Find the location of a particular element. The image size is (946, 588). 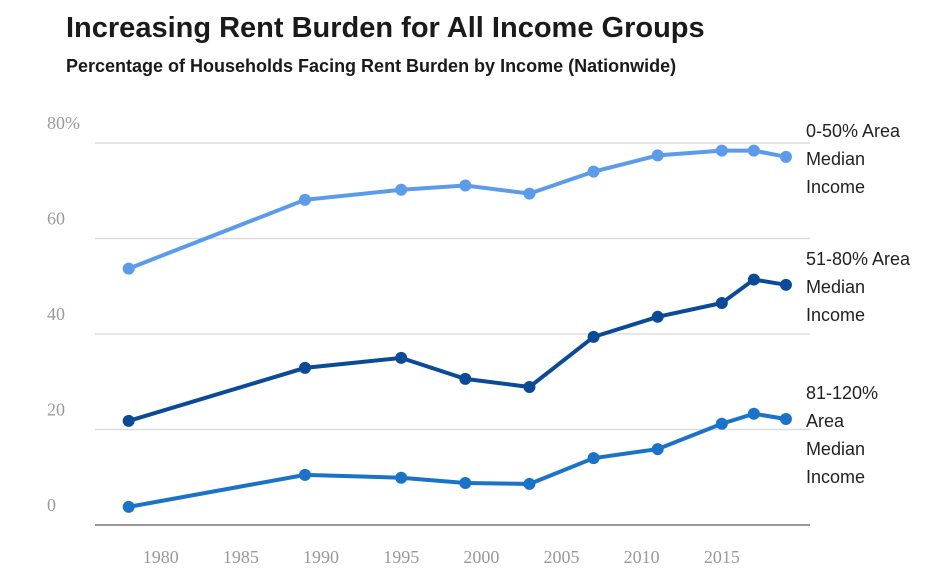

y-tick-label: 40 is located at coordinates (56, 314).